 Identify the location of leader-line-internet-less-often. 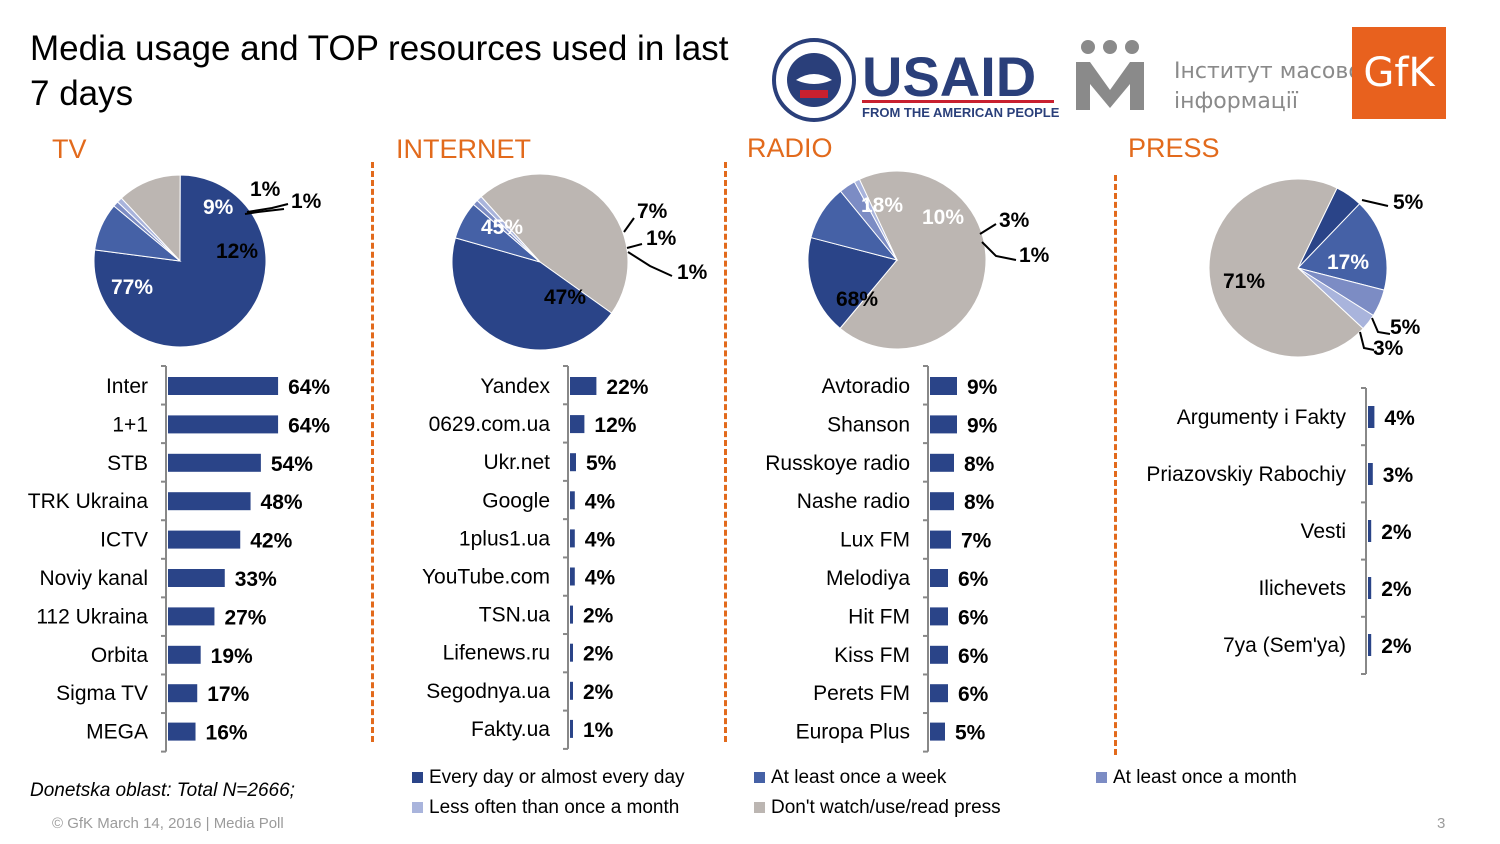
(650, 264).